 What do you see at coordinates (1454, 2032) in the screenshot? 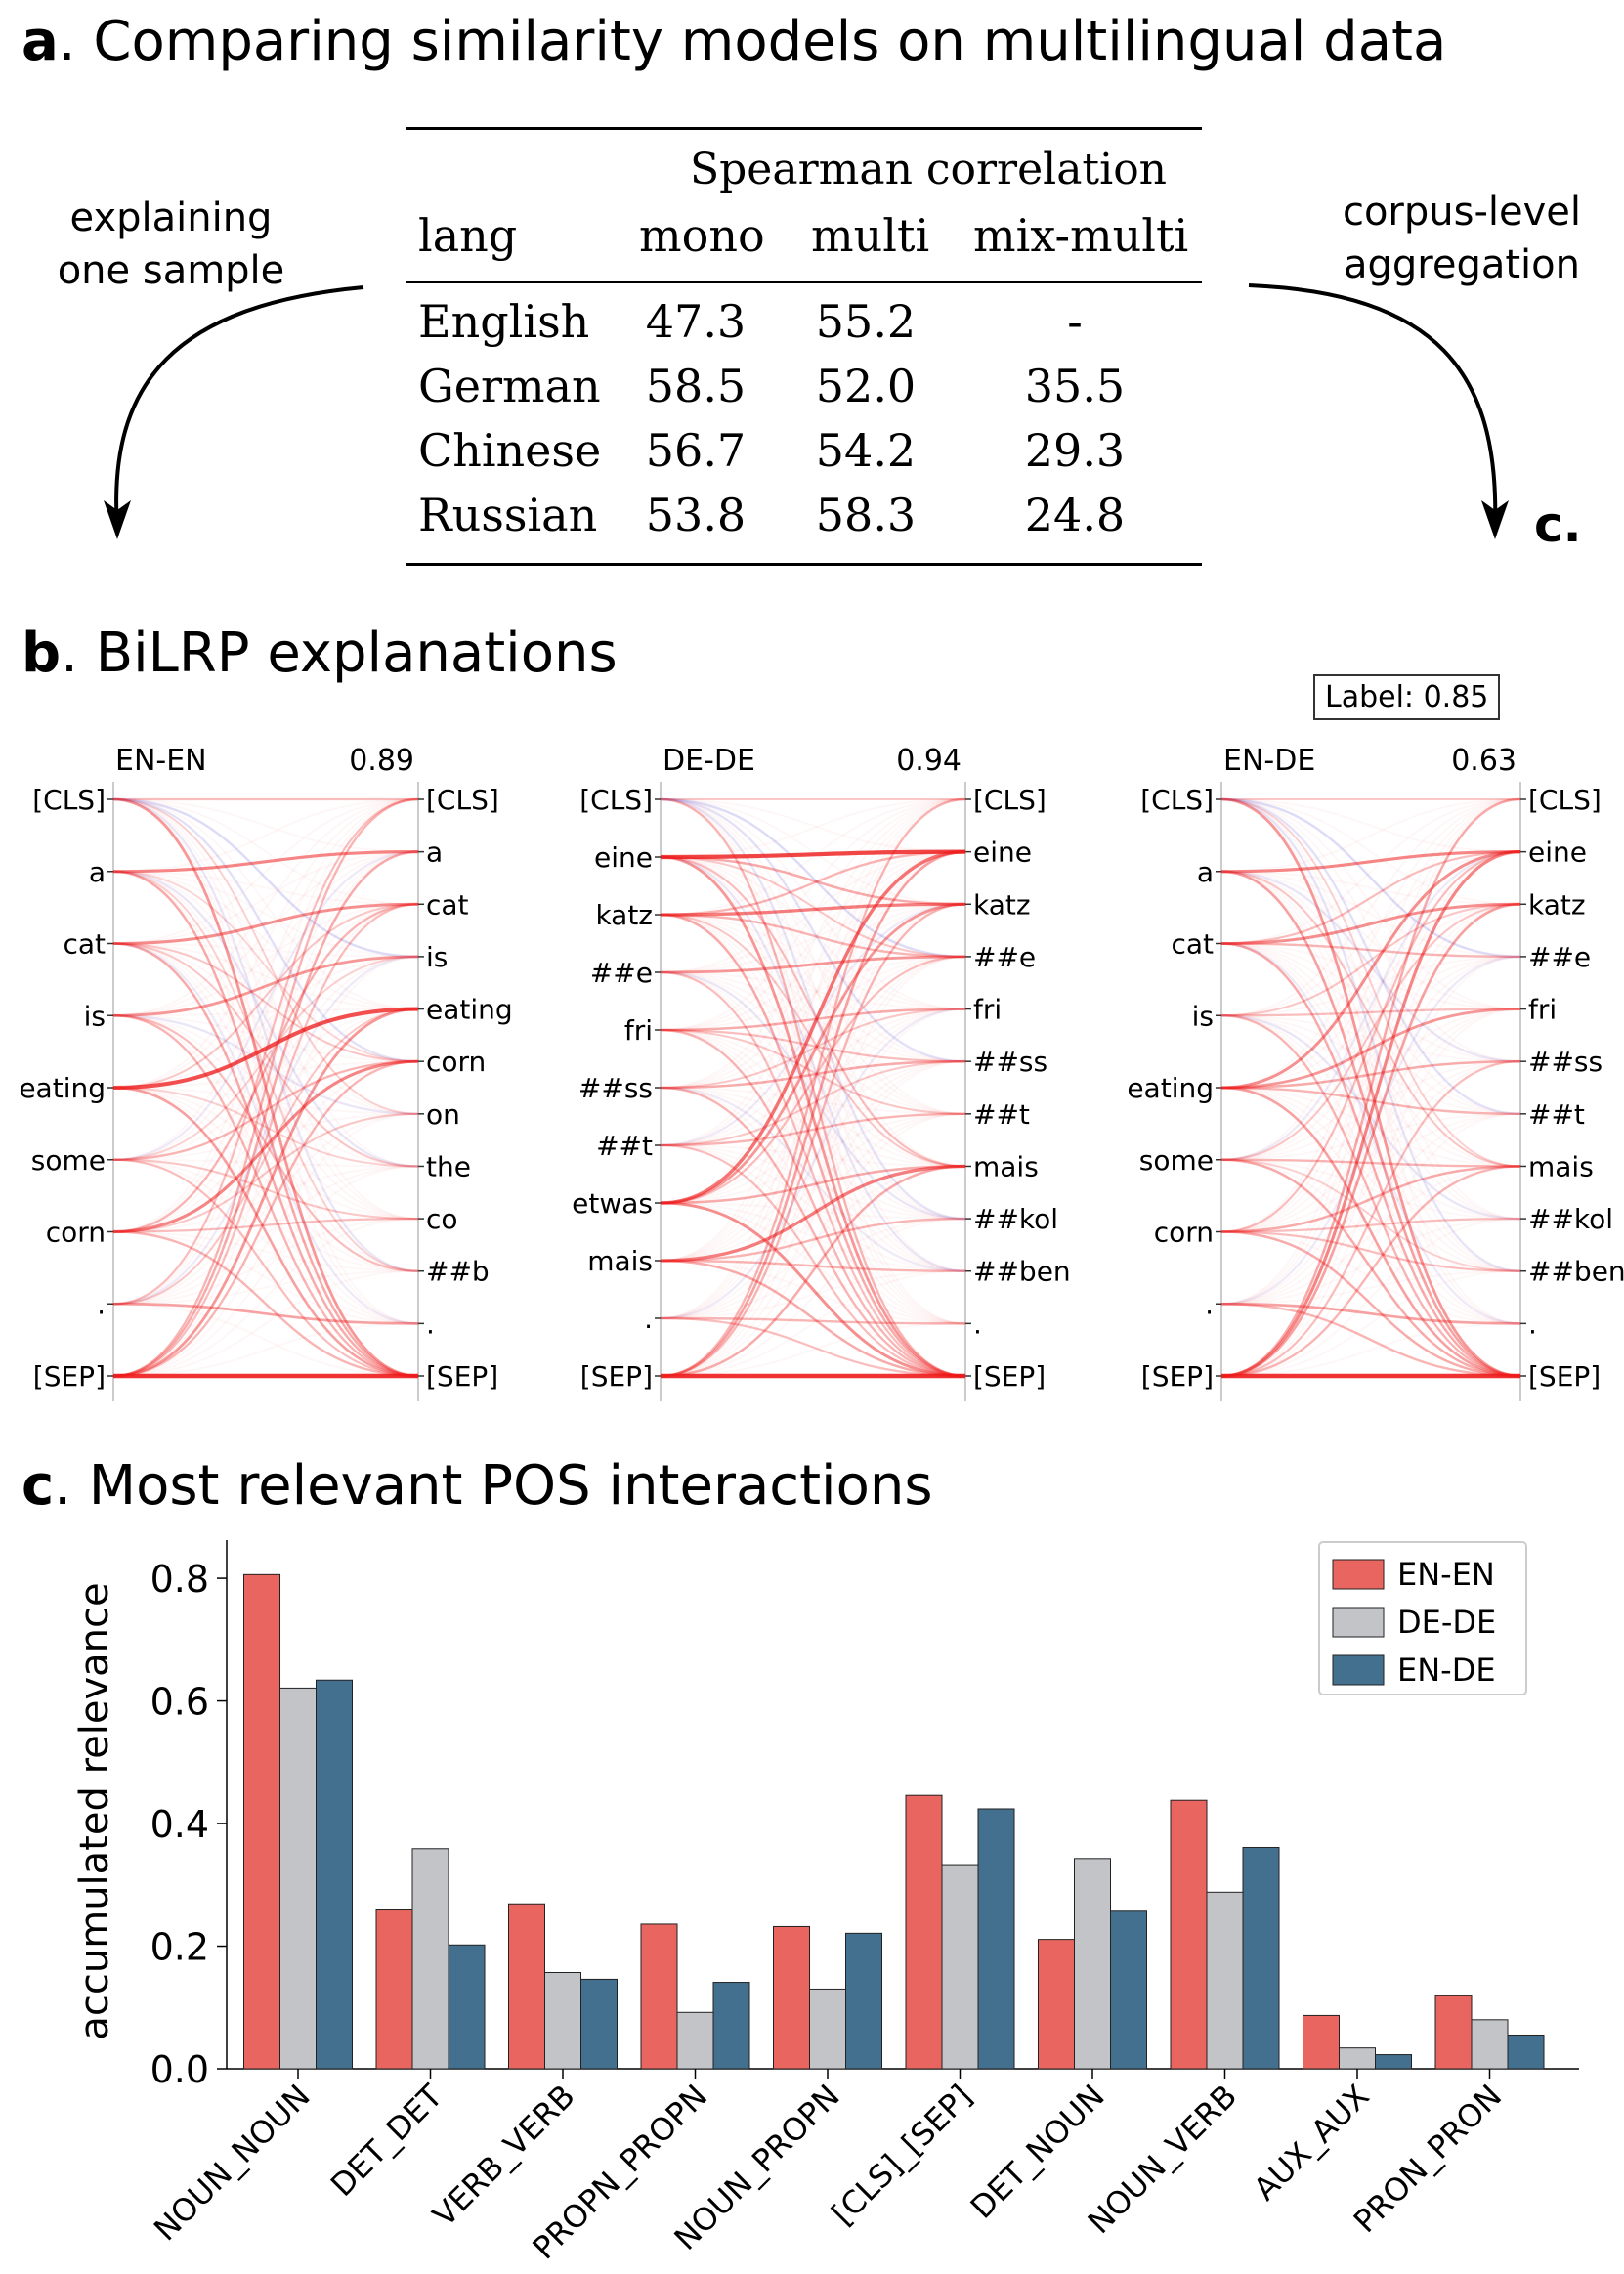
I see `bar-en-en-pronpron` at bounding box center [1454, 2032].